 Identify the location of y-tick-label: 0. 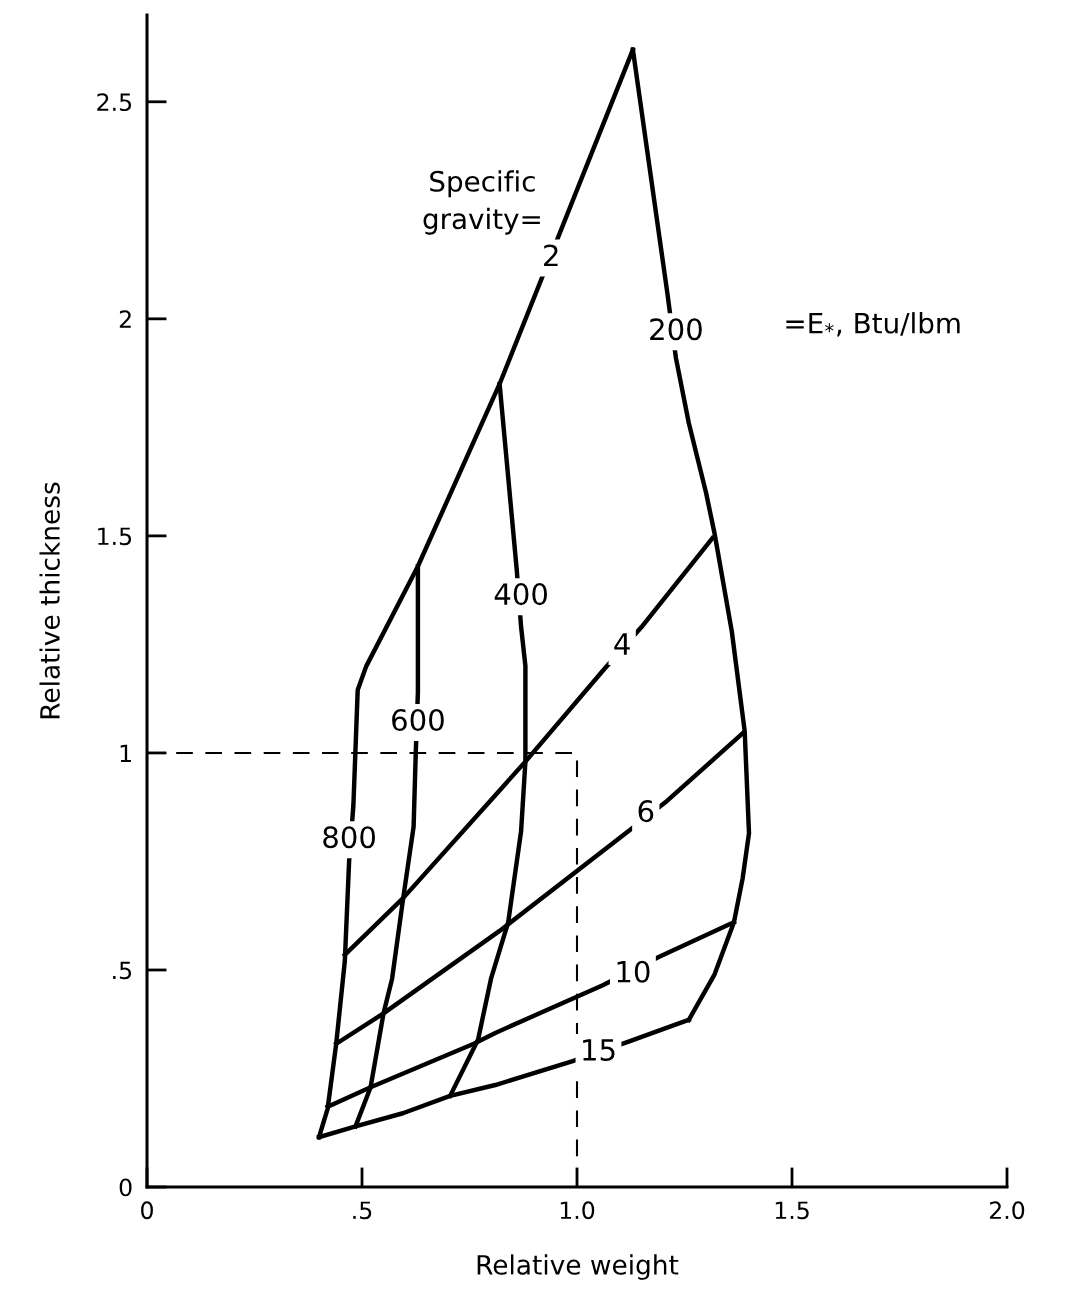
(125, 1187).